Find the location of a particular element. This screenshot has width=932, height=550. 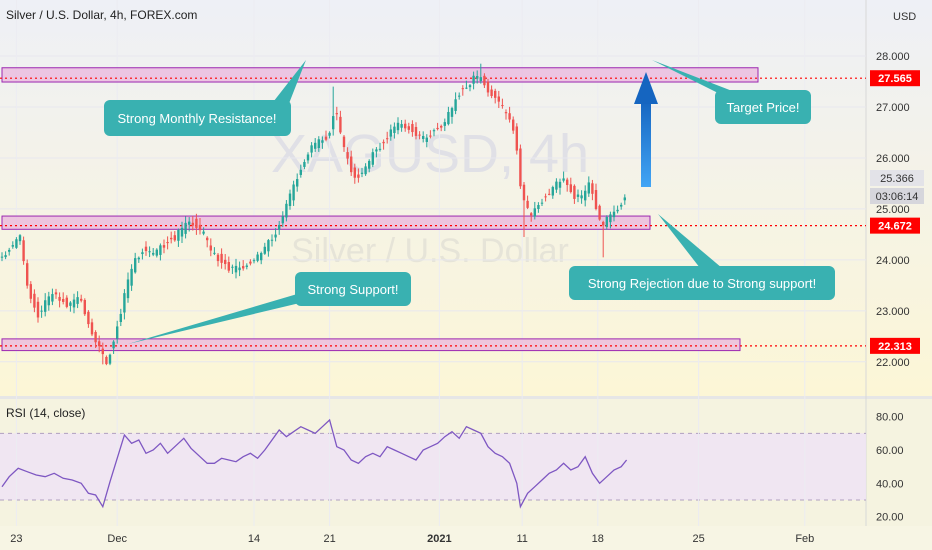

support-zone is located at coordinates (326, 222).